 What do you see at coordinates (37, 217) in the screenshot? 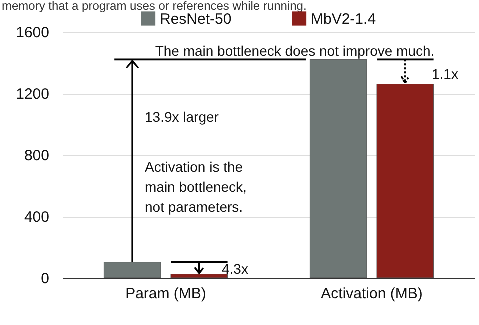
I see `y-tick-label: 400` at bounding box center [37, 217].